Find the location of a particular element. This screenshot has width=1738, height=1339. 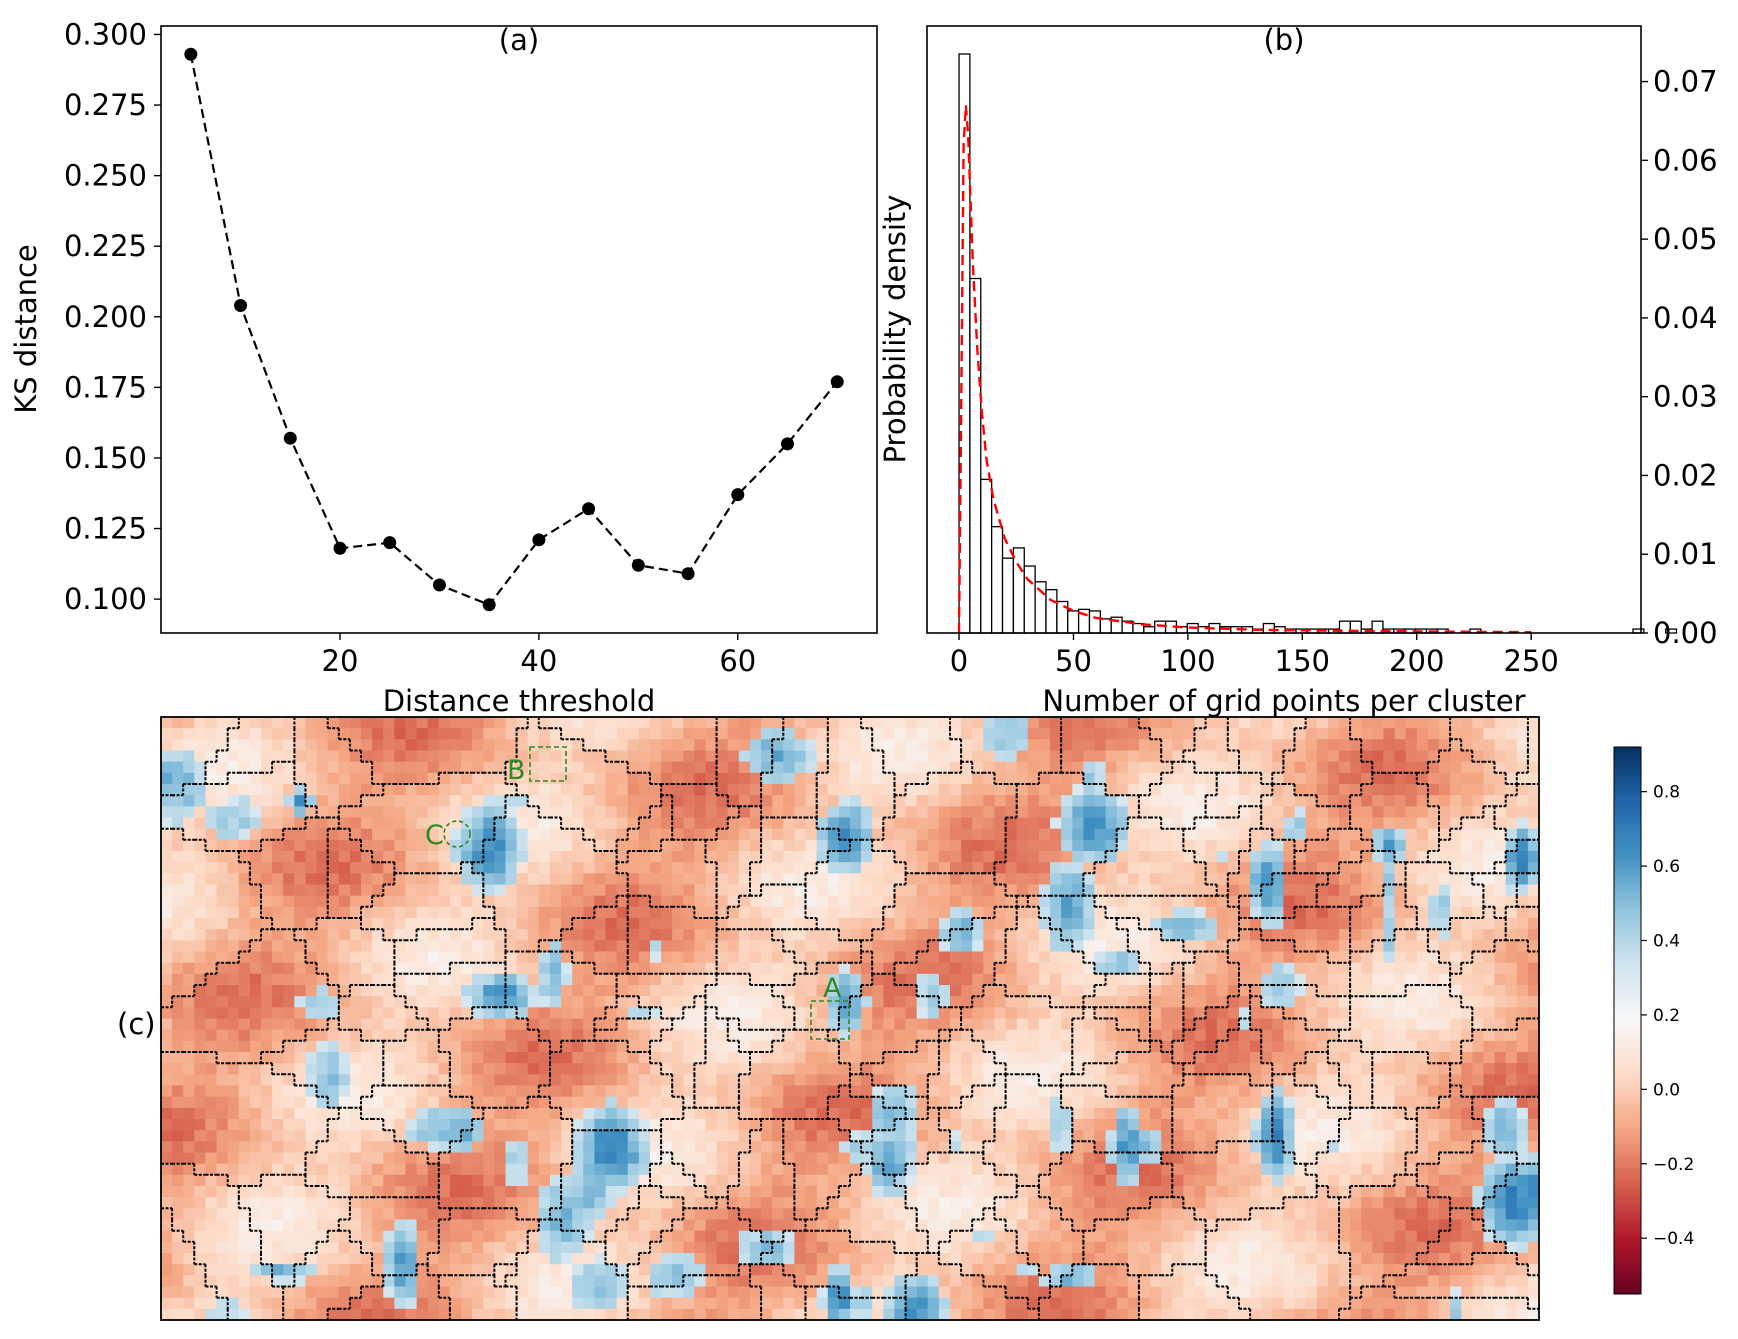

fitted-density-curve is located at coordinates (1244, 369).